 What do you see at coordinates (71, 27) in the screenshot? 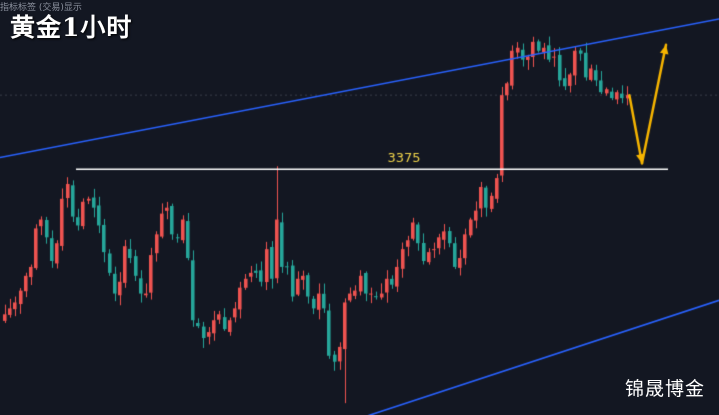
I see `chart-title: 黄金1小时` at bounding box center [71, 27].